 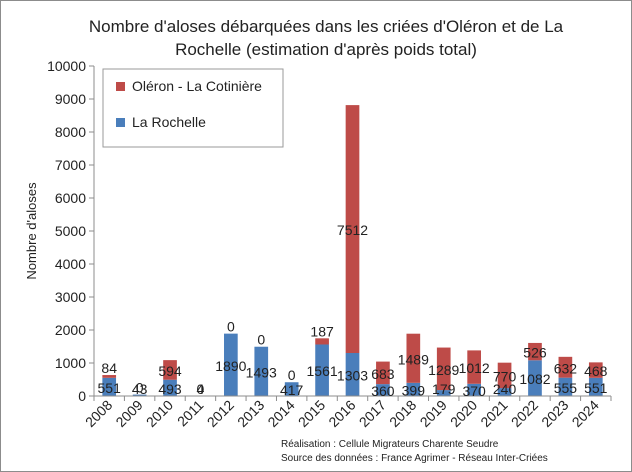 What do you see at coordinates (70, 198) in the screenshot?
I see `y-tick-label: 6000` at bounding box center [70, 198].